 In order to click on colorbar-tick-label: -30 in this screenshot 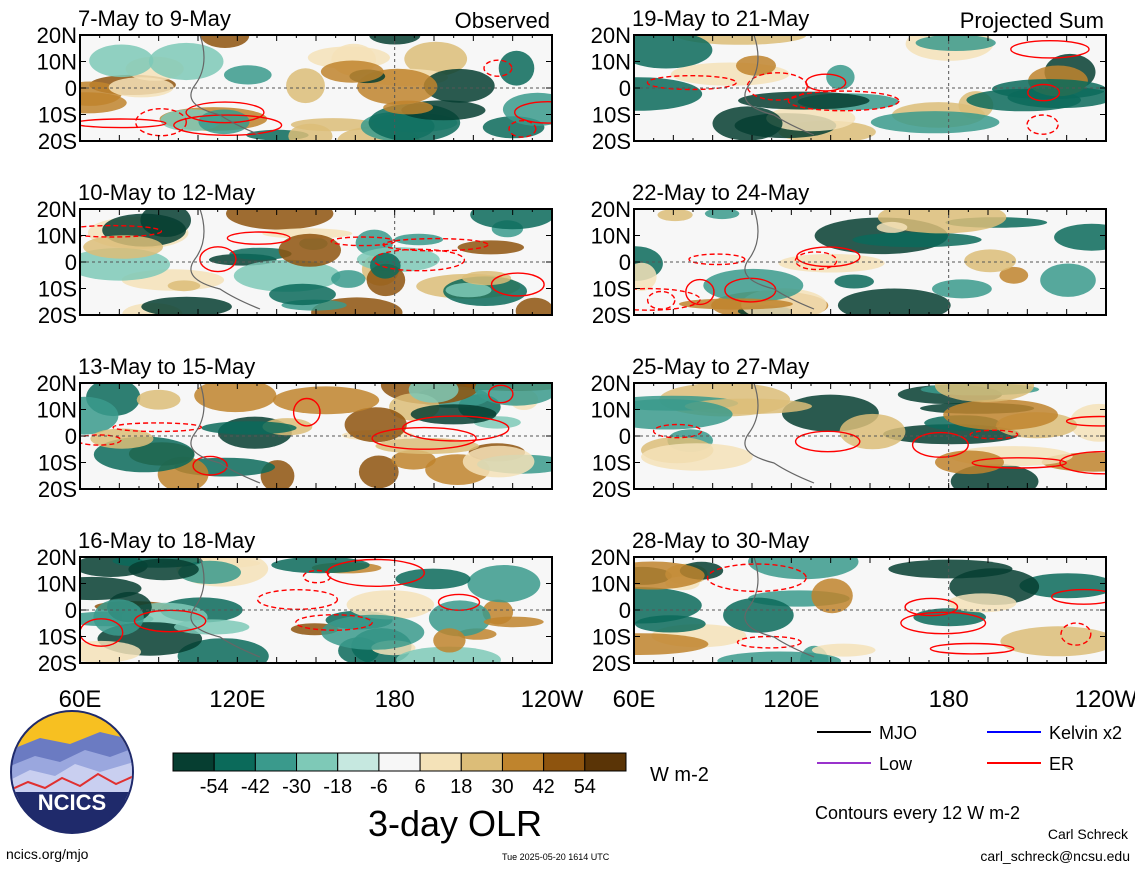, I will do `click(296, 787)`.